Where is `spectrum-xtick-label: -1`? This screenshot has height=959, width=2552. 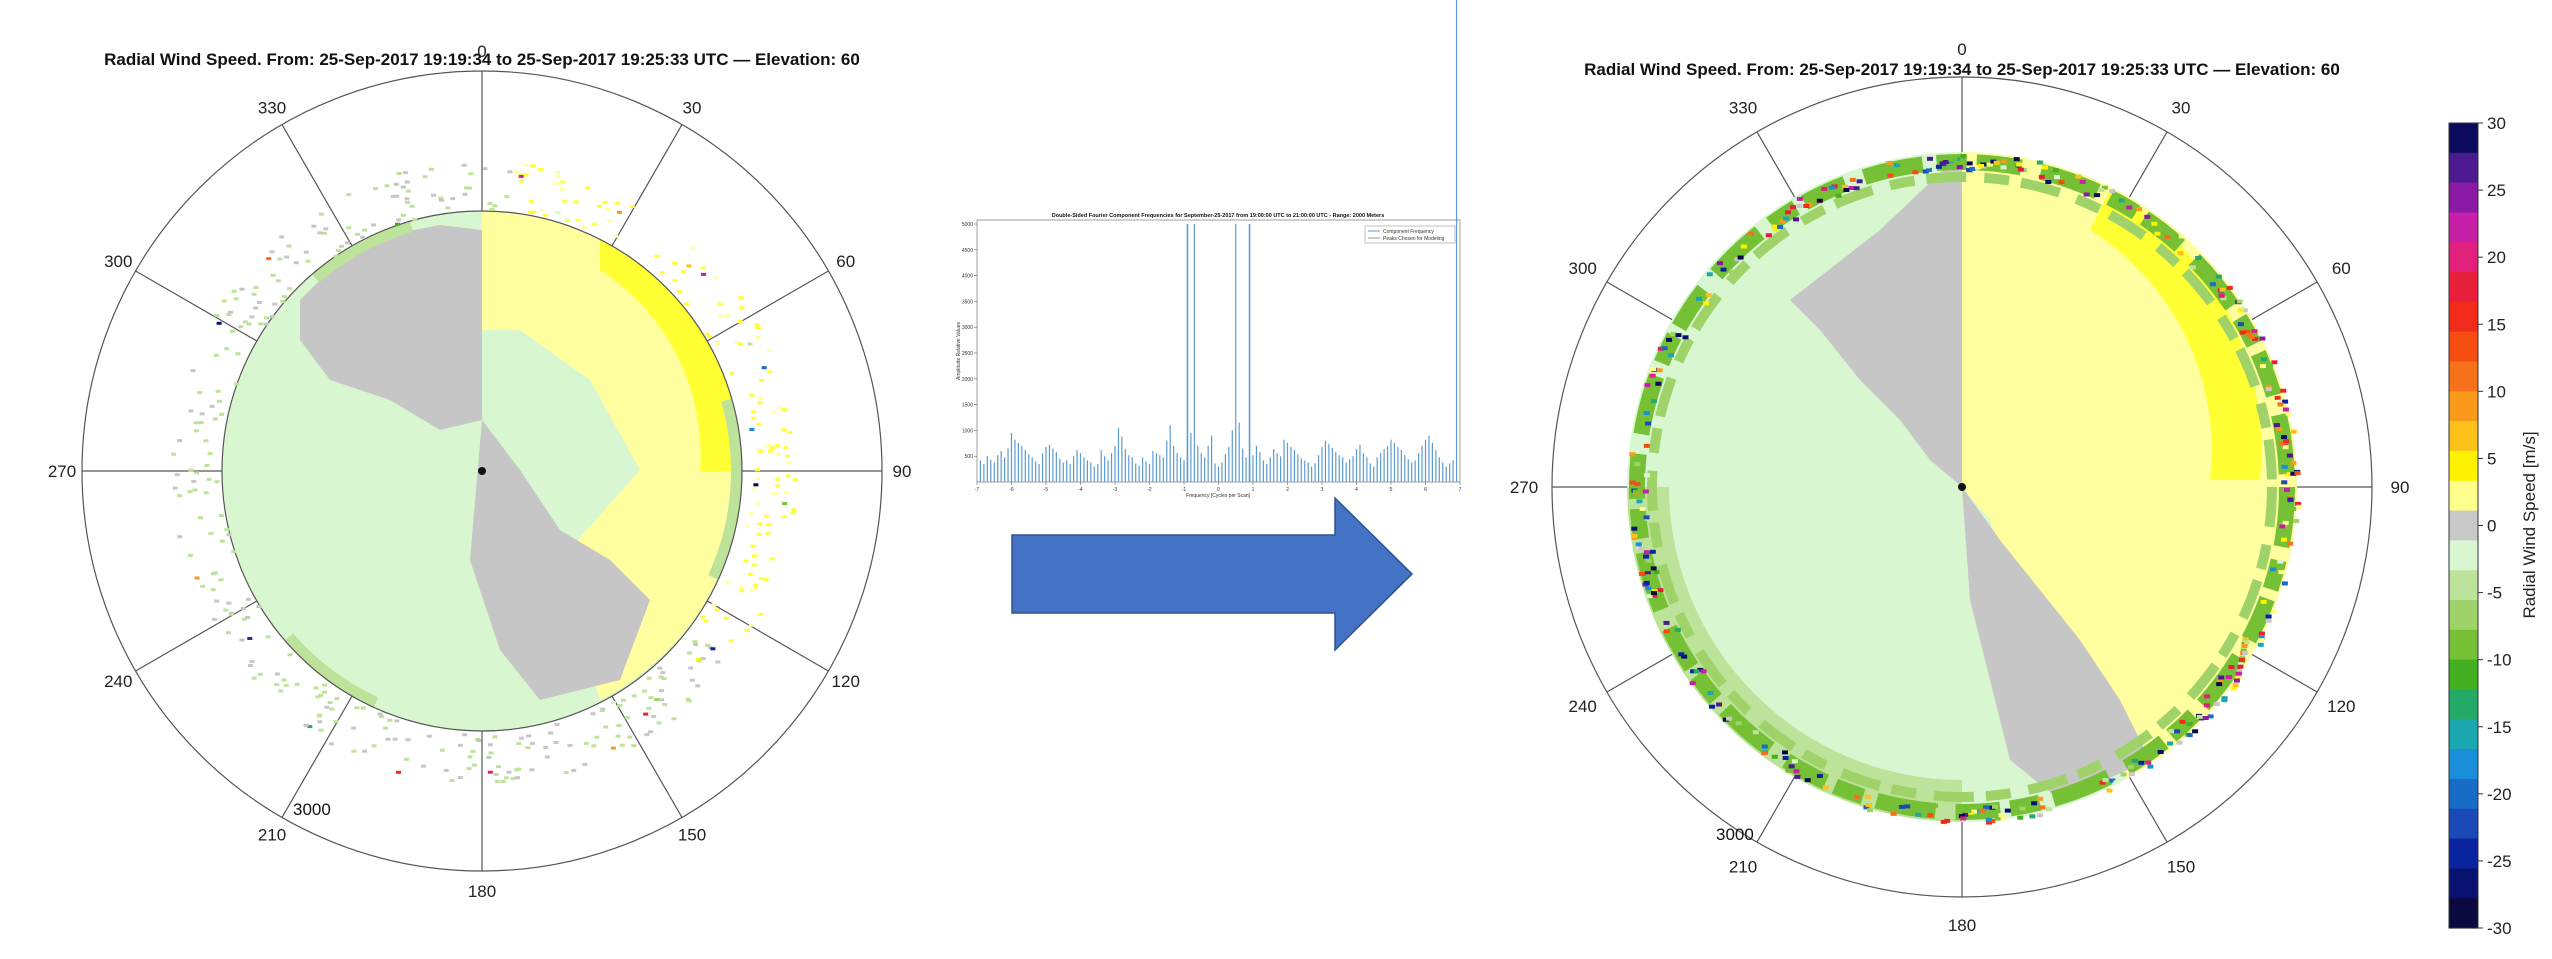
spectrum-xtick-label: -1 is located at coordinates (1184, 490).